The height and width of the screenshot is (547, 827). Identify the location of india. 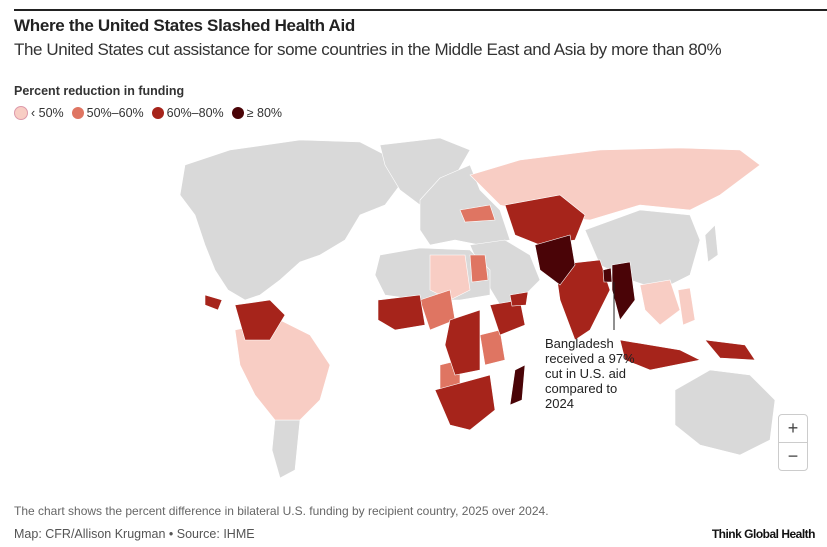
(582, 300).